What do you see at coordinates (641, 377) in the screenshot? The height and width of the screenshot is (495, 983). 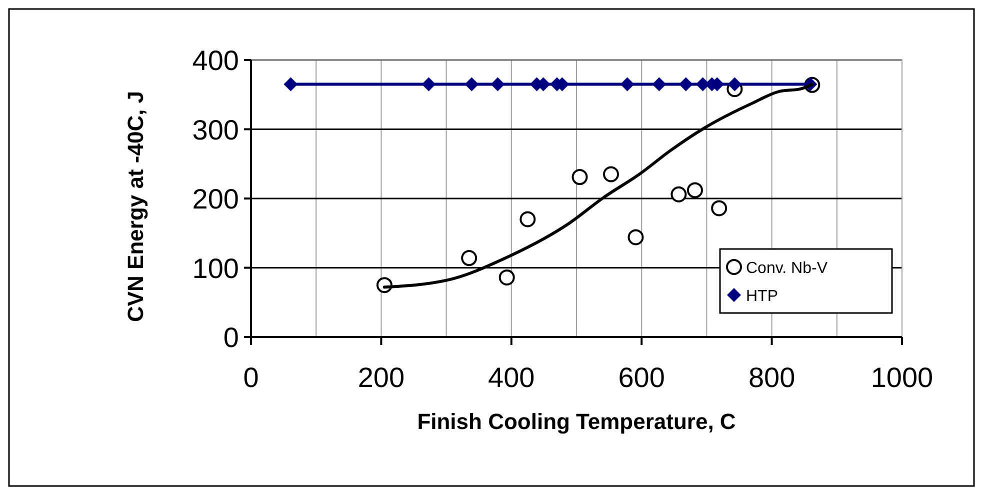 I see `x-tick-label: 600` at bounding box center [641, 377].